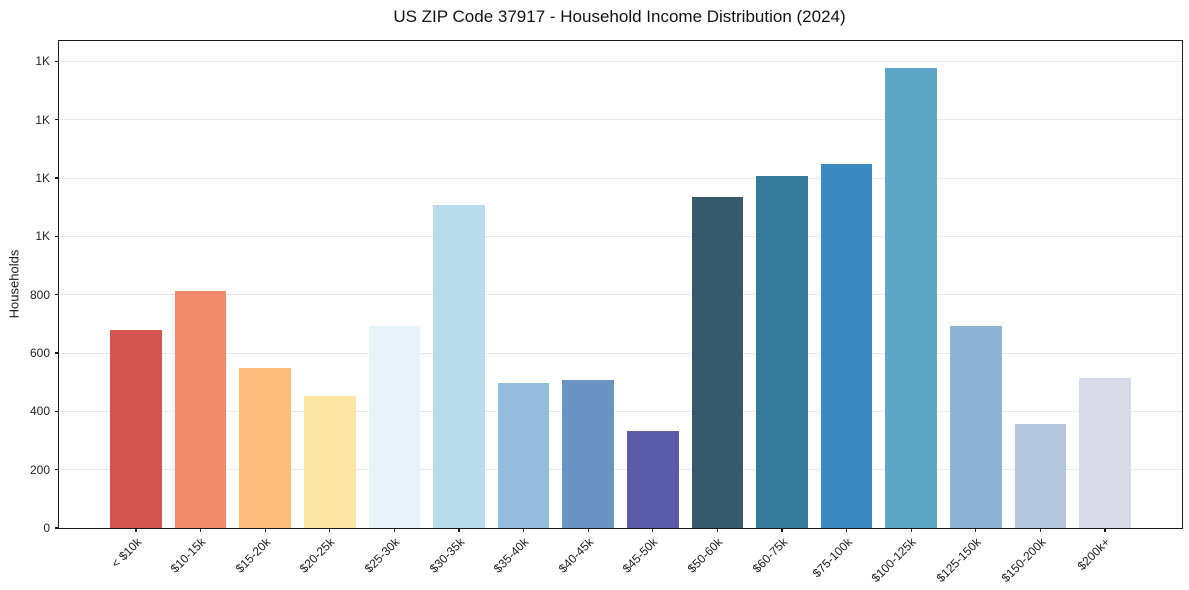 The height and width of the screenshot is (590, 1189). I want to click on y-axis-label: Households, so click(14, 284).